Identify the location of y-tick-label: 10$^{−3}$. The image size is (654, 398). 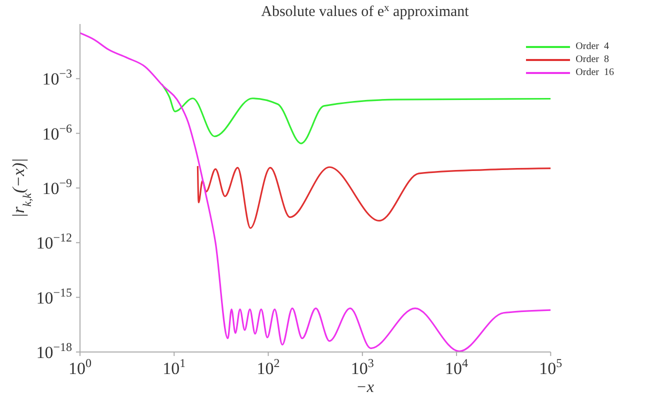
(57, 77).